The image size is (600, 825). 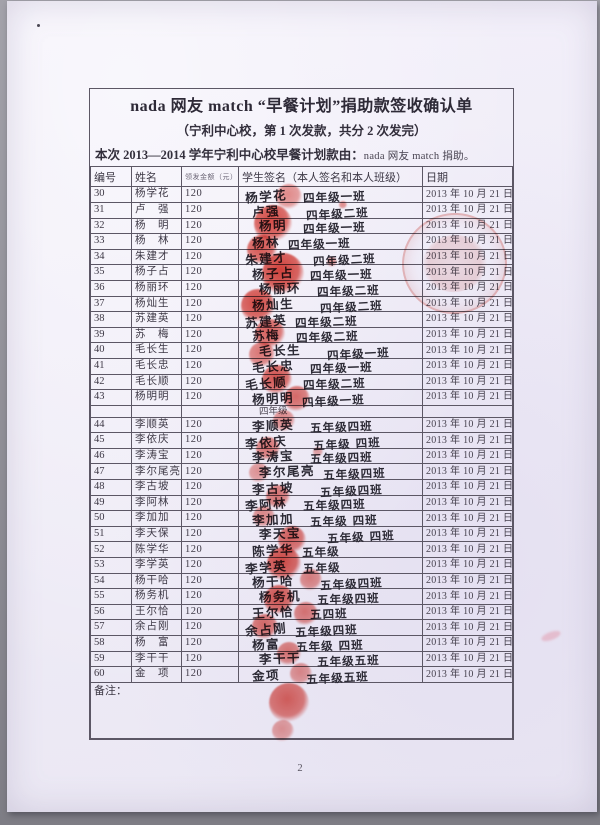 I want to click on signature-cell: 陈学华 五年级, so click(x=330, y=550).